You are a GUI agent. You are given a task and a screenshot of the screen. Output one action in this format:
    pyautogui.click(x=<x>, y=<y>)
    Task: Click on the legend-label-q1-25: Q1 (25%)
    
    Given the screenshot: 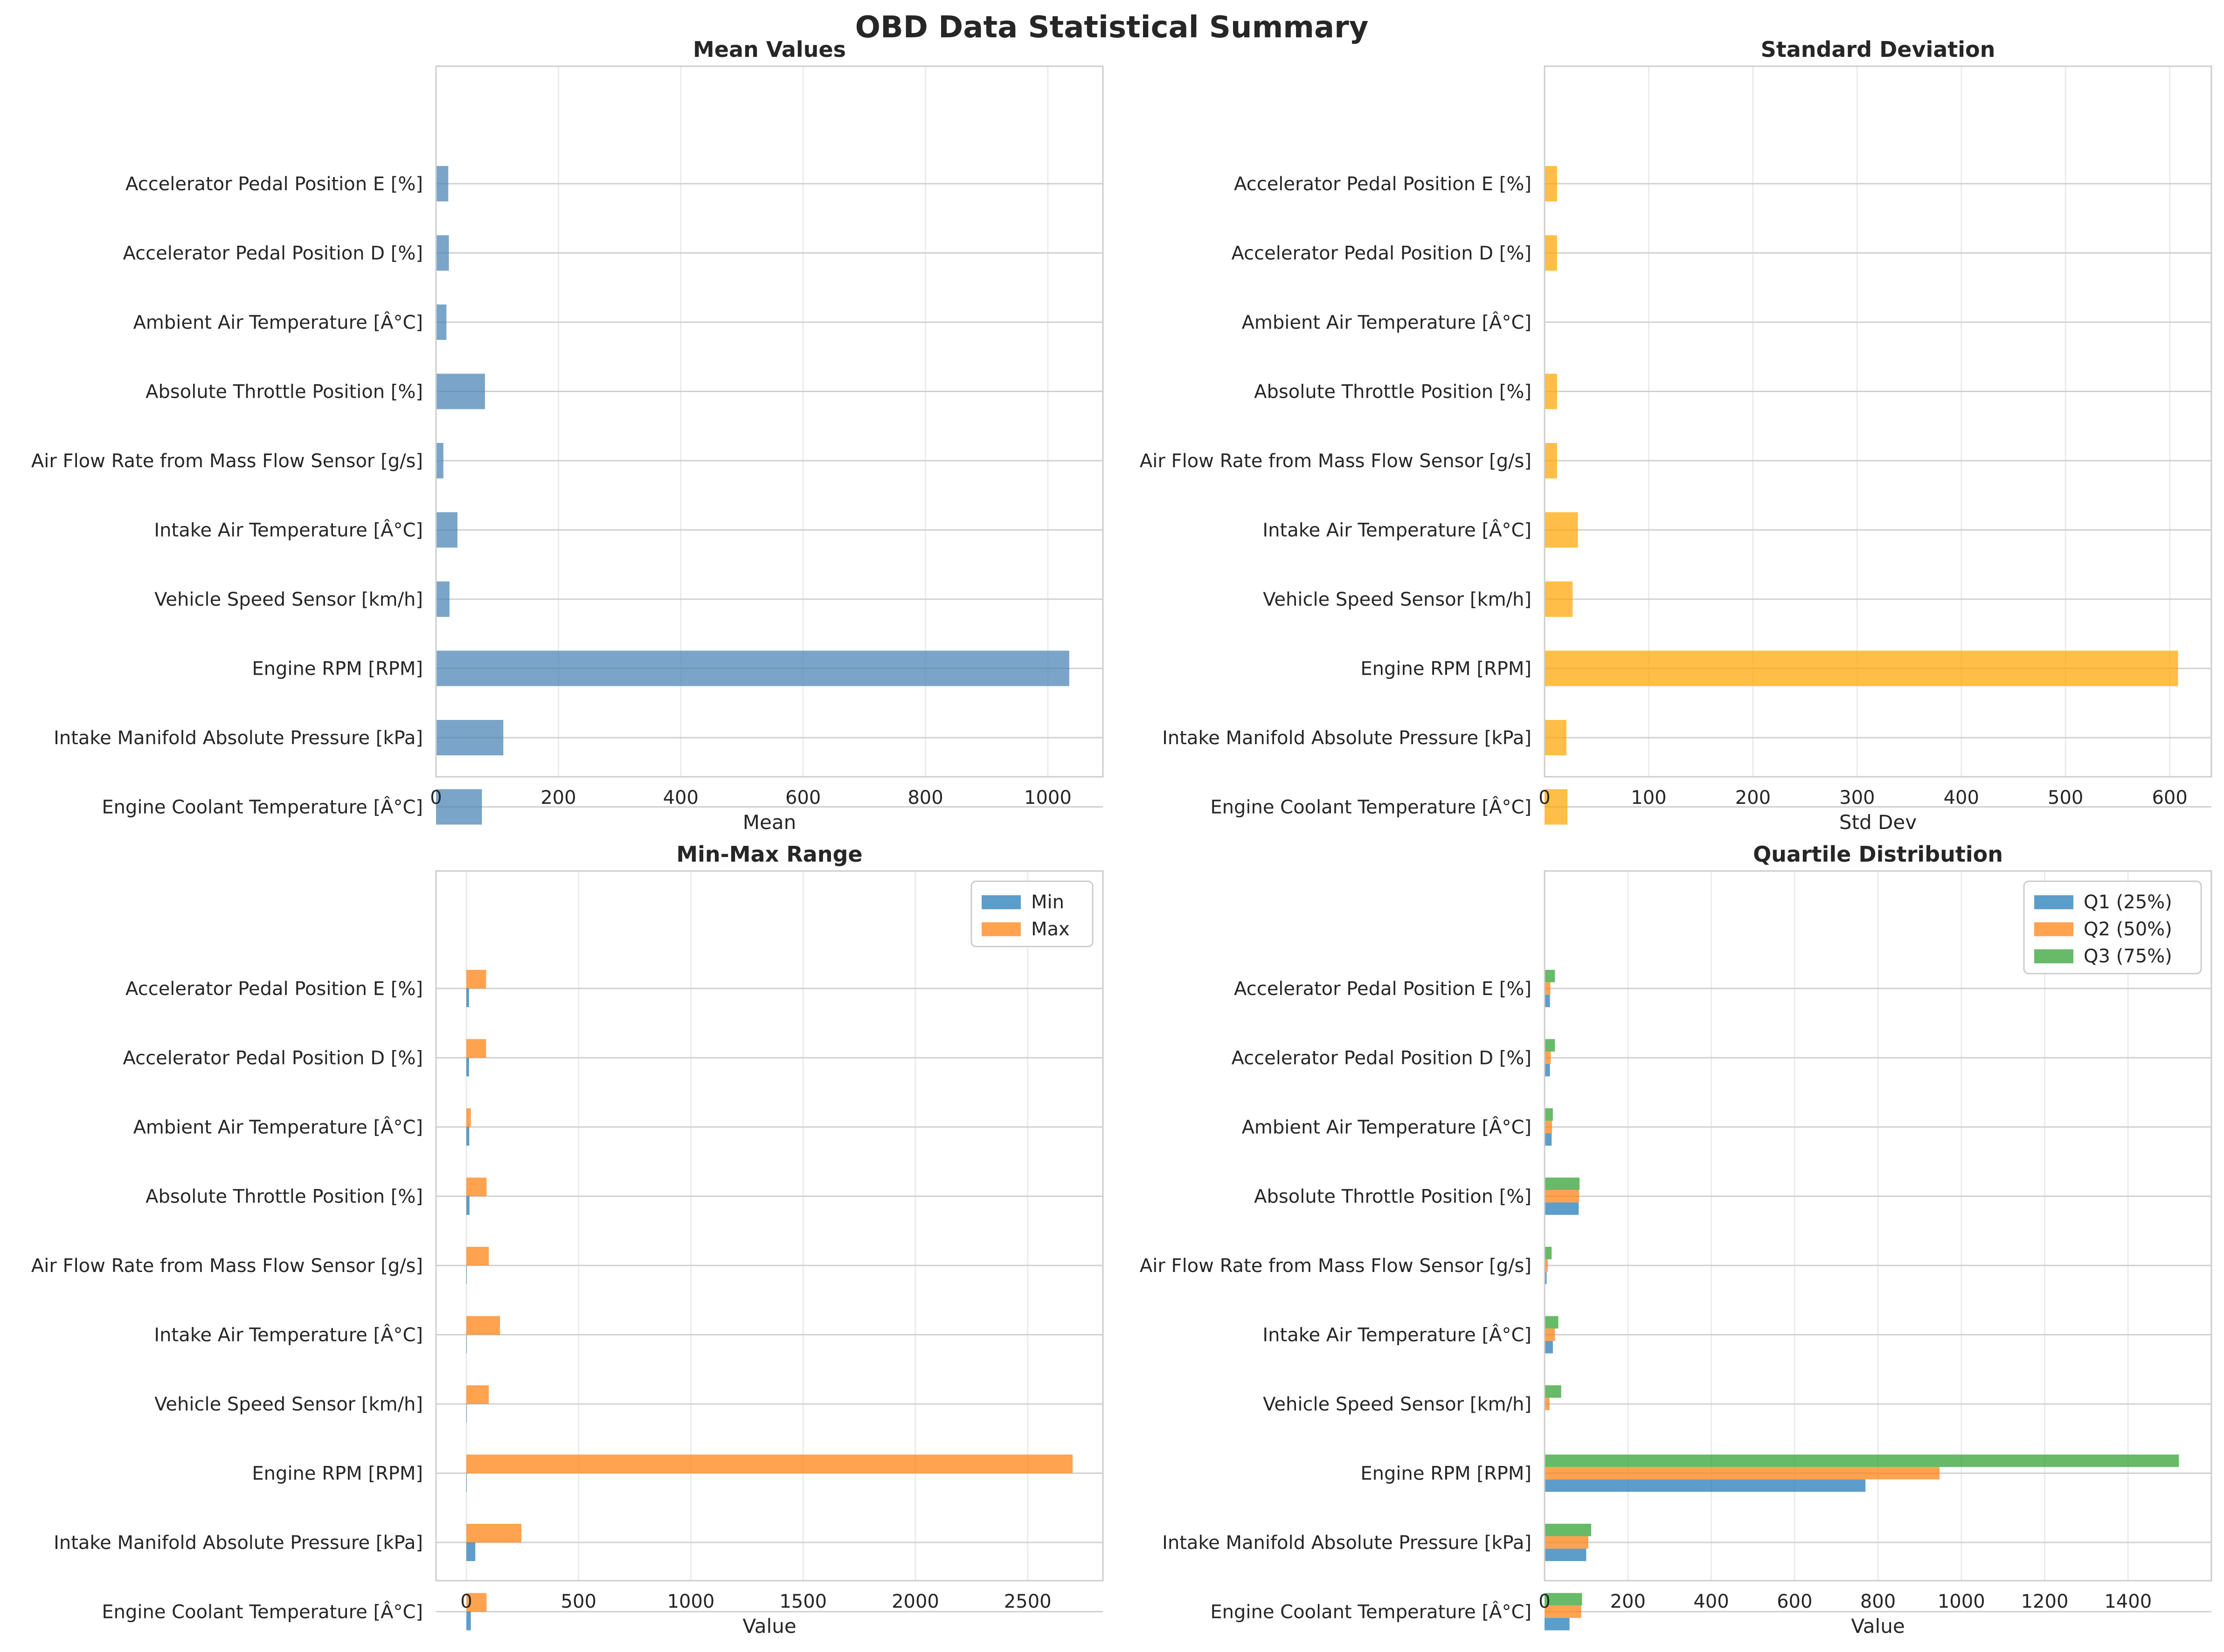 What is the action you would take?
    pyautogui.click(x=2128, y=902)
    